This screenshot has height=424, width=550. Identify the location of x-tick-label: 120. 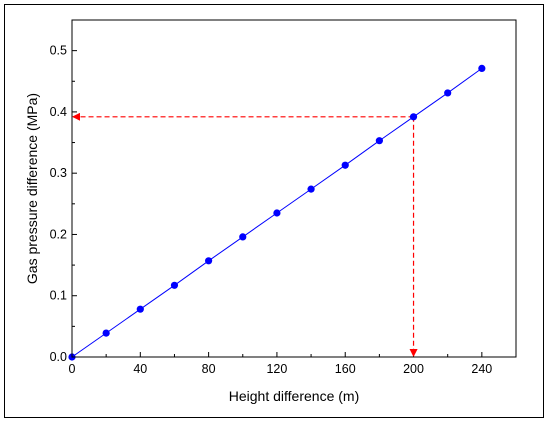
(276, 369).